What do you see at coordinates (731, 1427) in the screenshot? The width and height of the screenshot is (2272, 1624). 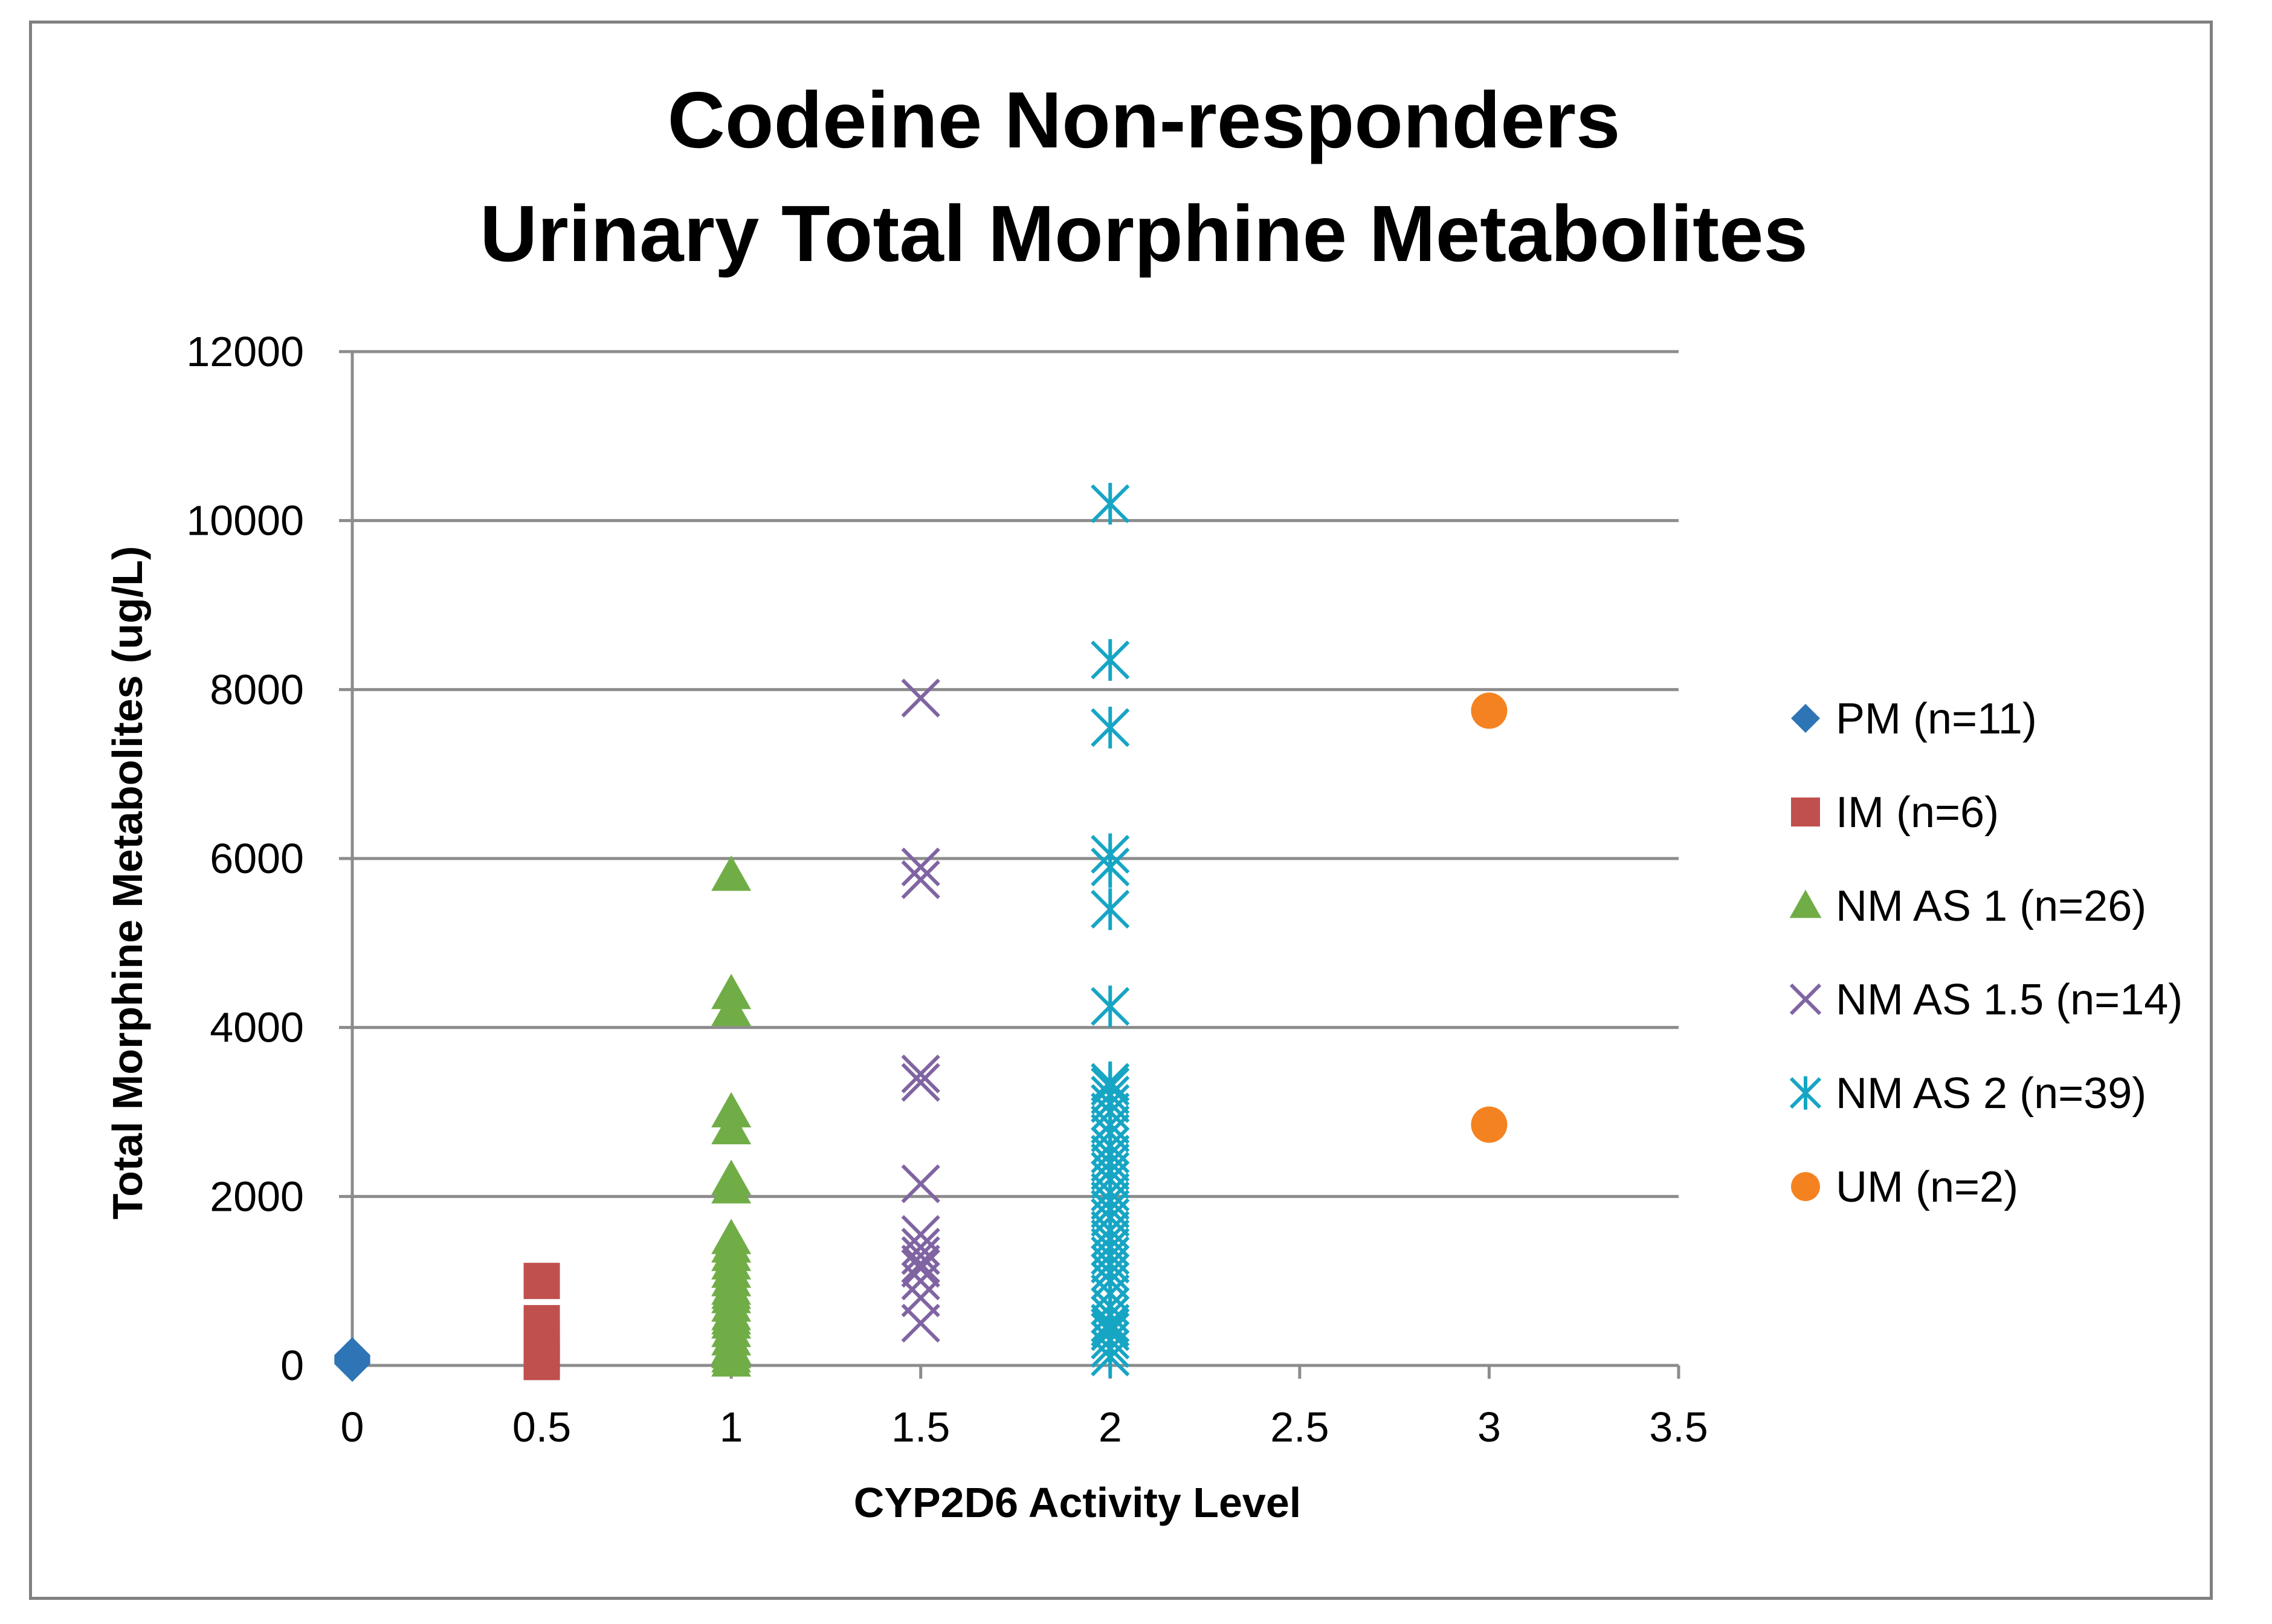 I see `x-tick-label-2: 1` at bounding box center [731, 1427].